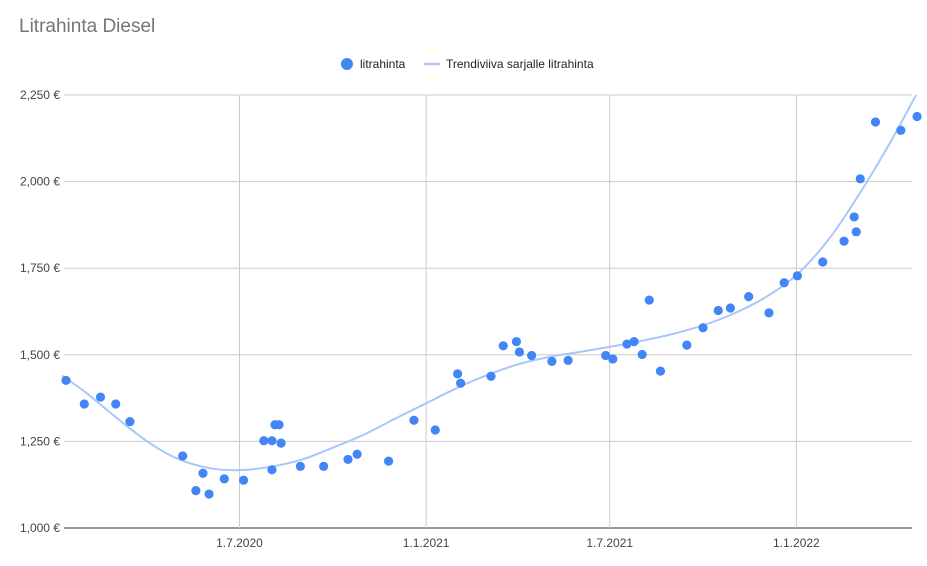 The height and width of the screenshot is (566, 927). What do you see at coordinates (609, 543) in the screenshot?
I see `x-tick-label: 1.7.2021` at bounding box center [609, 543].